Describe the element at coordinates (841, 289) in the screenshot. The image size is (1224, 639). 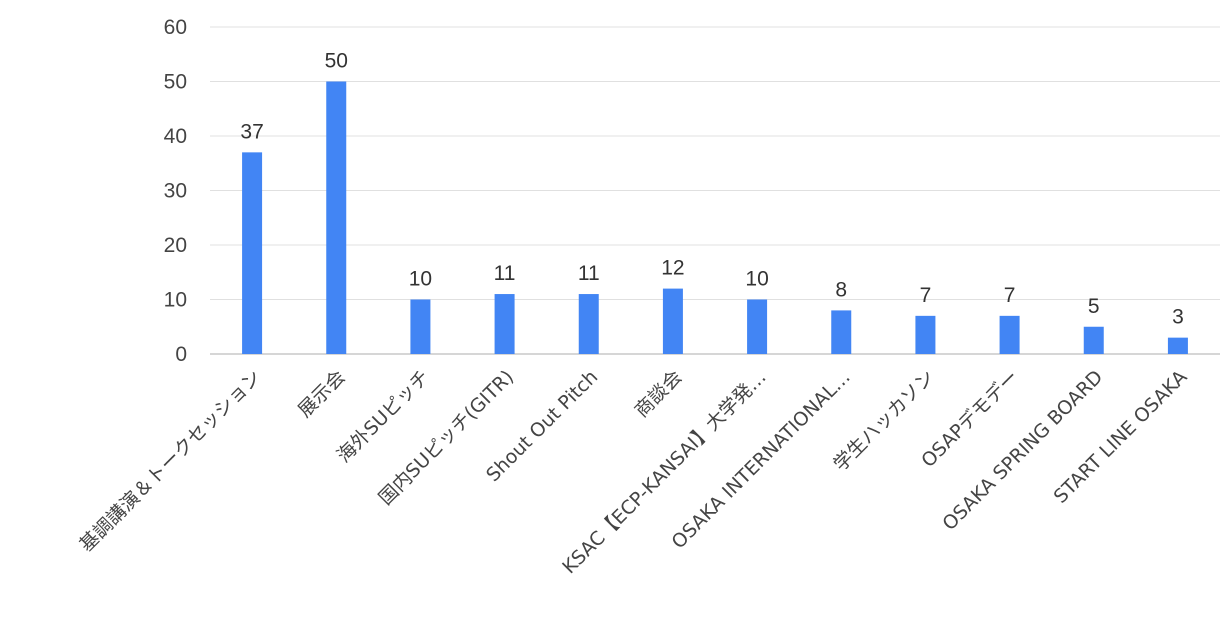
I see `data-label: 8` at that location.